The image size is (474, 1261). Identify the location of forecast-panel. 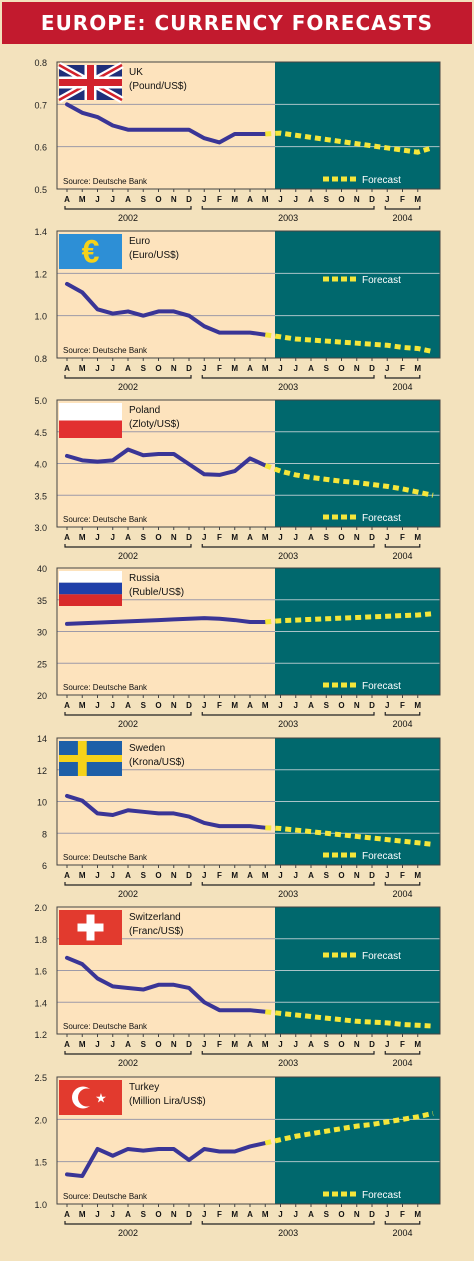
(357, 125).